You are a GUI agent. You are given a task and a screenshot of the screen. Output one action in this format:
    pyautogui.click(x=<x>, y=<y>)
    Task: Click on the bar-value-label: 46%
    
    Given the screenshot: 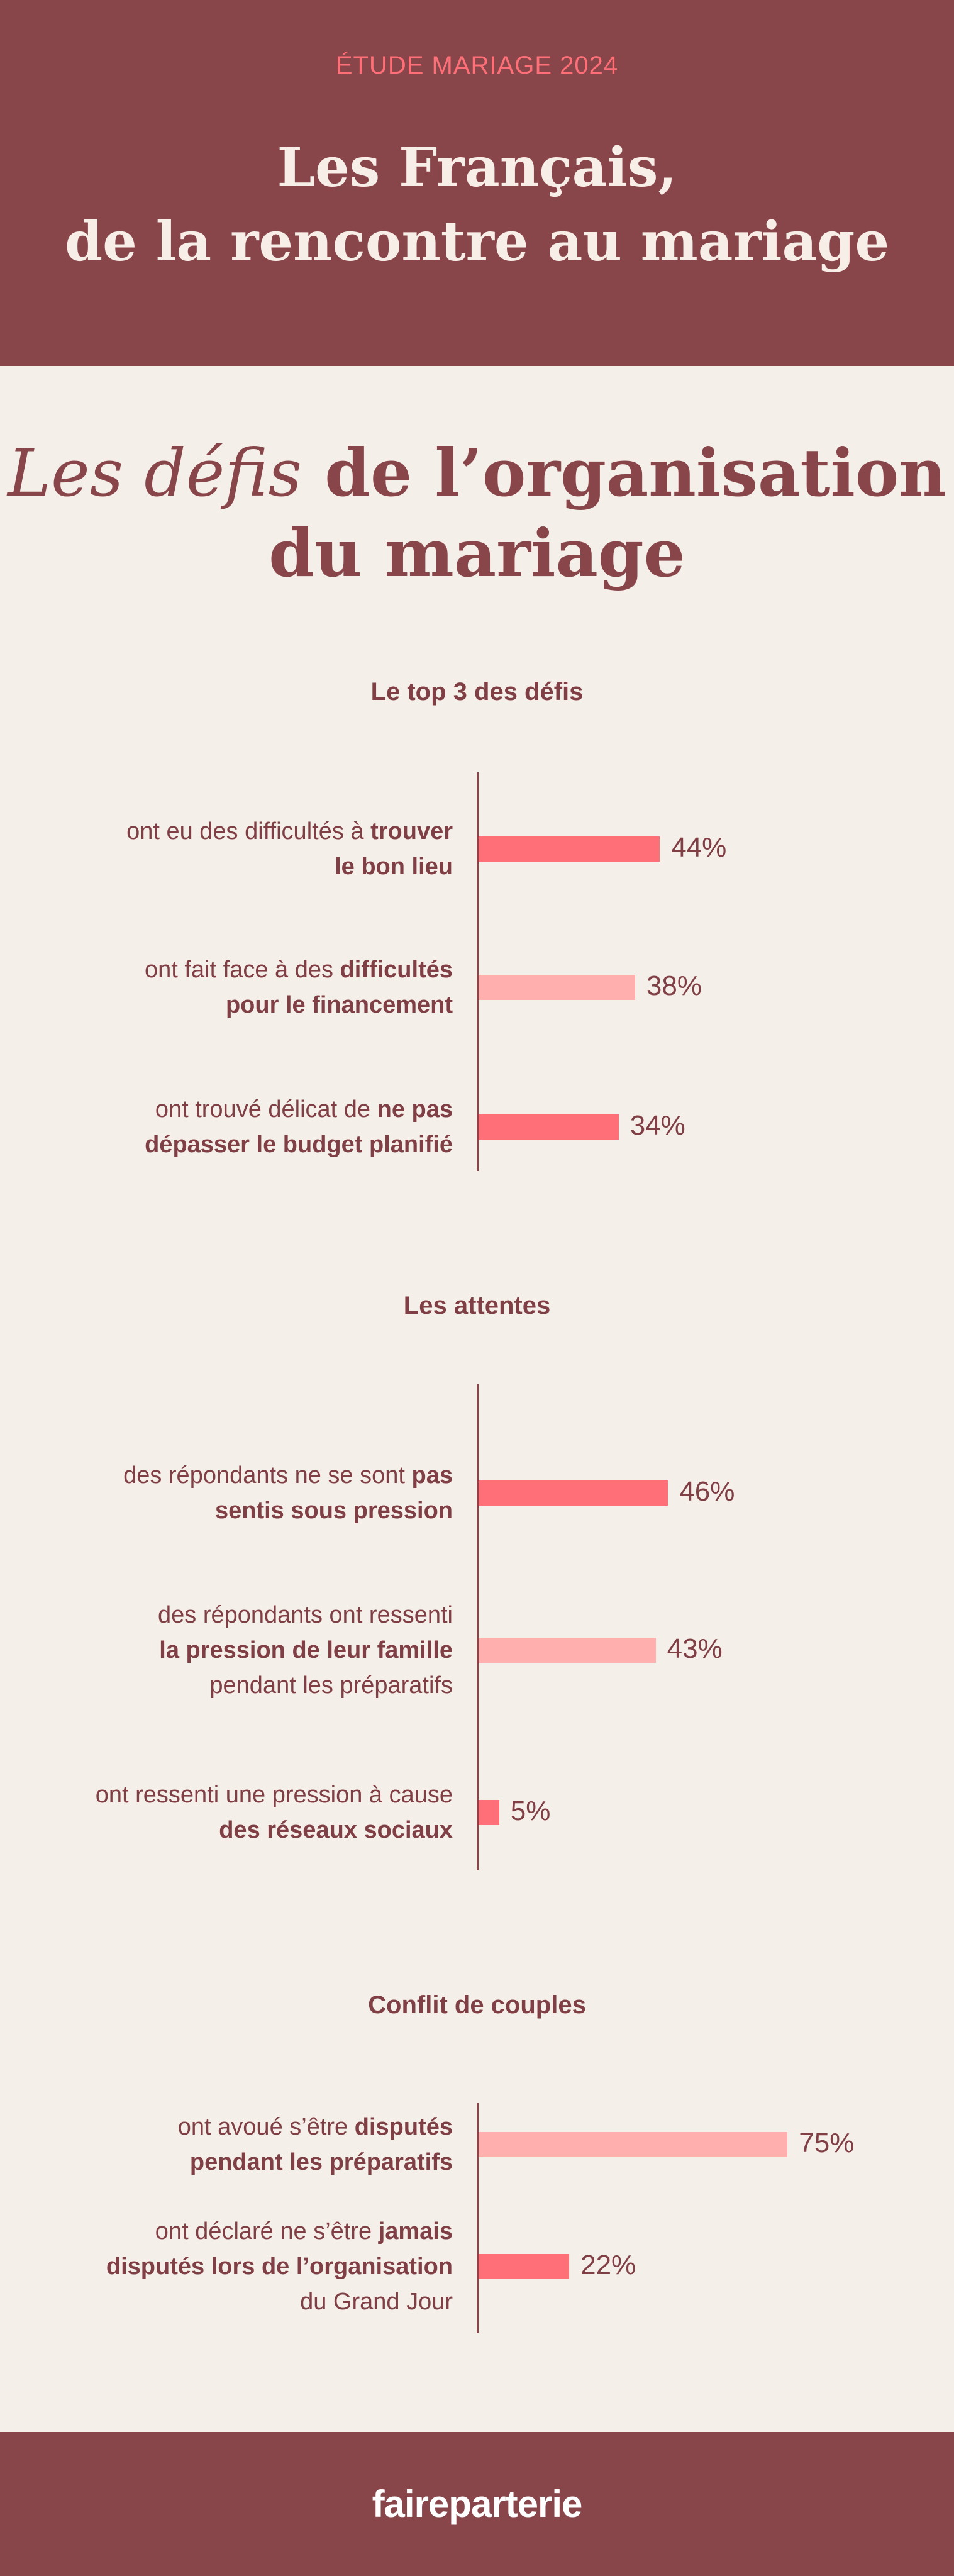 What is the action you would take?
    pyautogui.click(x=707, y=1491)
    